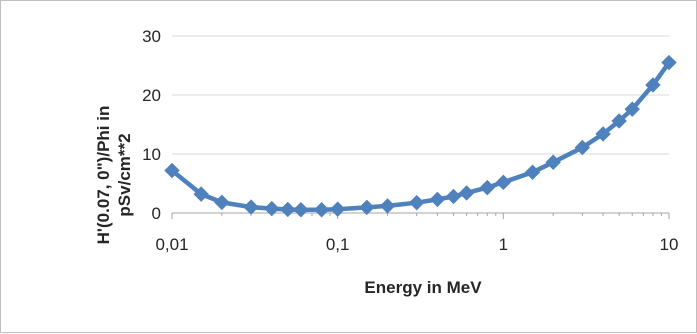 This screenshot has height=334, width=697. I want to click on x-tick-label: 0,1, so click(338, 244).